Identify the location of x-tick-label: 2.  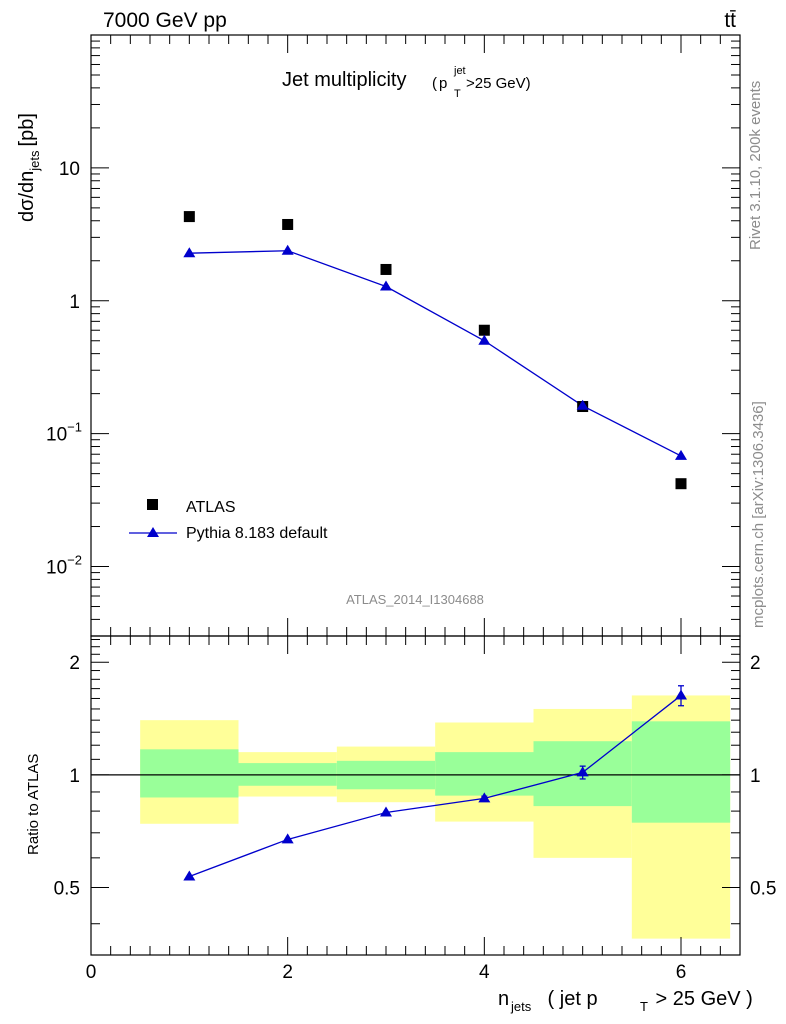
(287, 972).